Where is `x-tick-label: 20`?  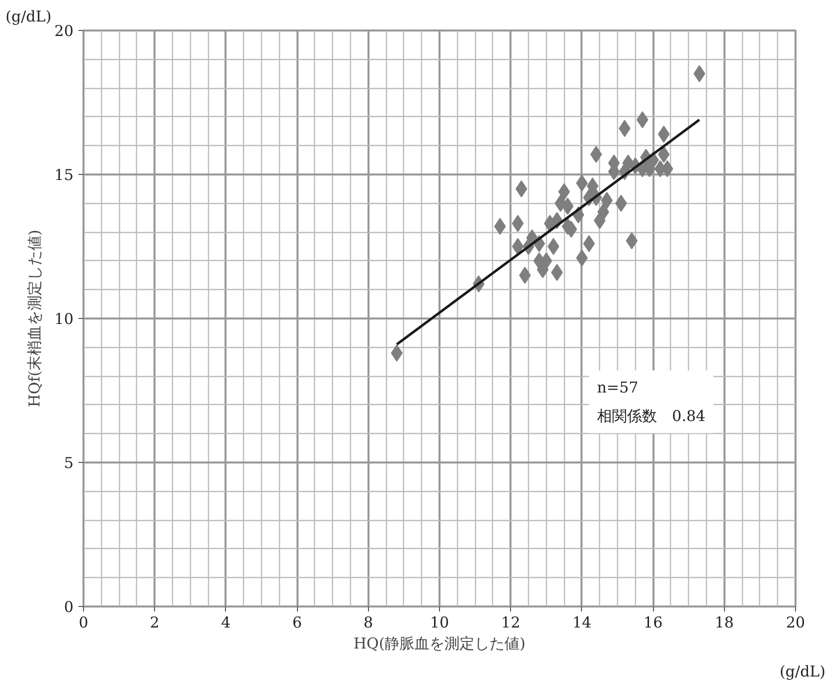
x-tick-label: 20 is located at coordinates (796, 623).